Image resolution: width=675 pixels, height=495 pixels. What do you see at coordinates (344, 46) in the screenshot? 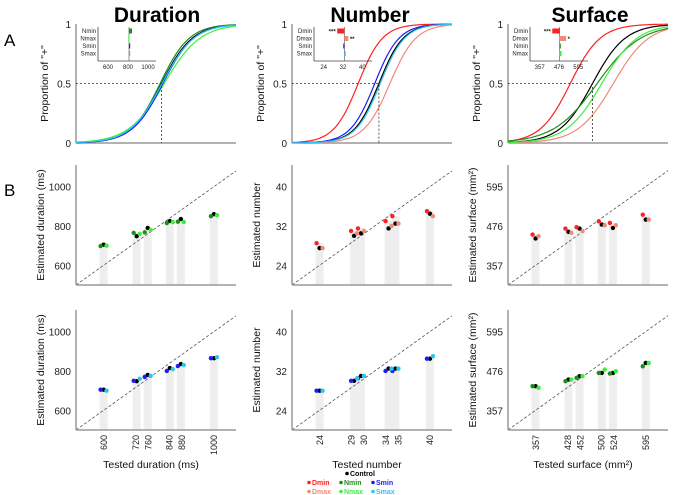
I see `inset-bar-smin` at bounding box center [344, 46].